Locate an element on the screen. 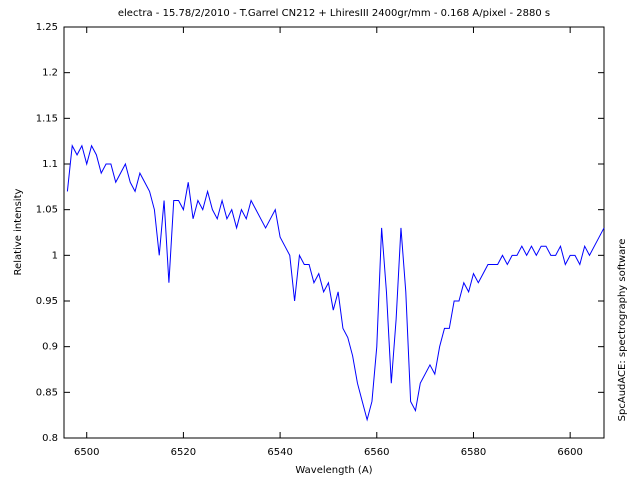 This screenshot has width=640, height=480. y-tick-label: 1.1 is located at coordinates (50, 164).